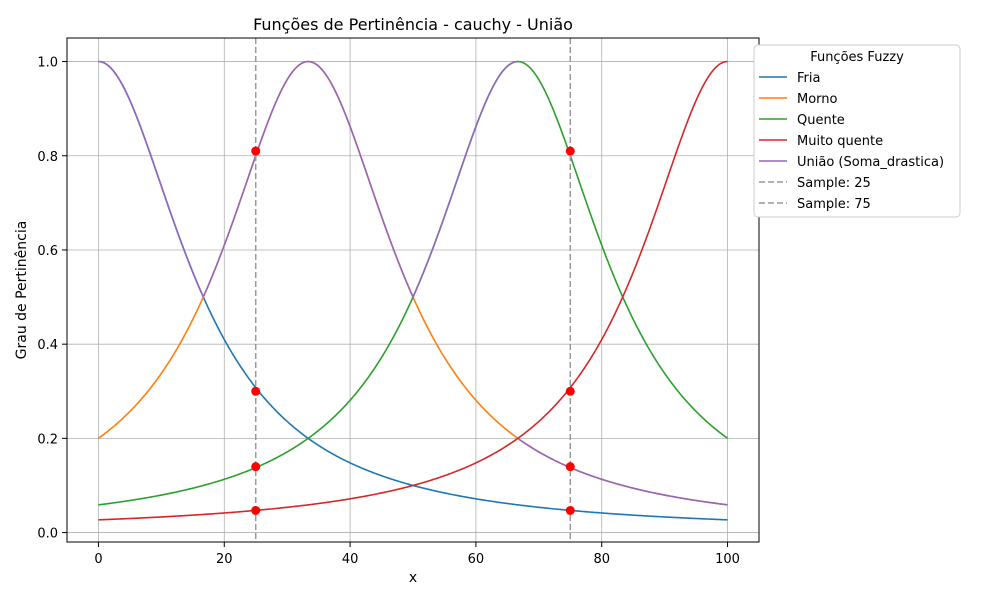  Describe the element at coordinates (623, 472) in the screenshot. I see `series-line-uniao-tail` at that location.